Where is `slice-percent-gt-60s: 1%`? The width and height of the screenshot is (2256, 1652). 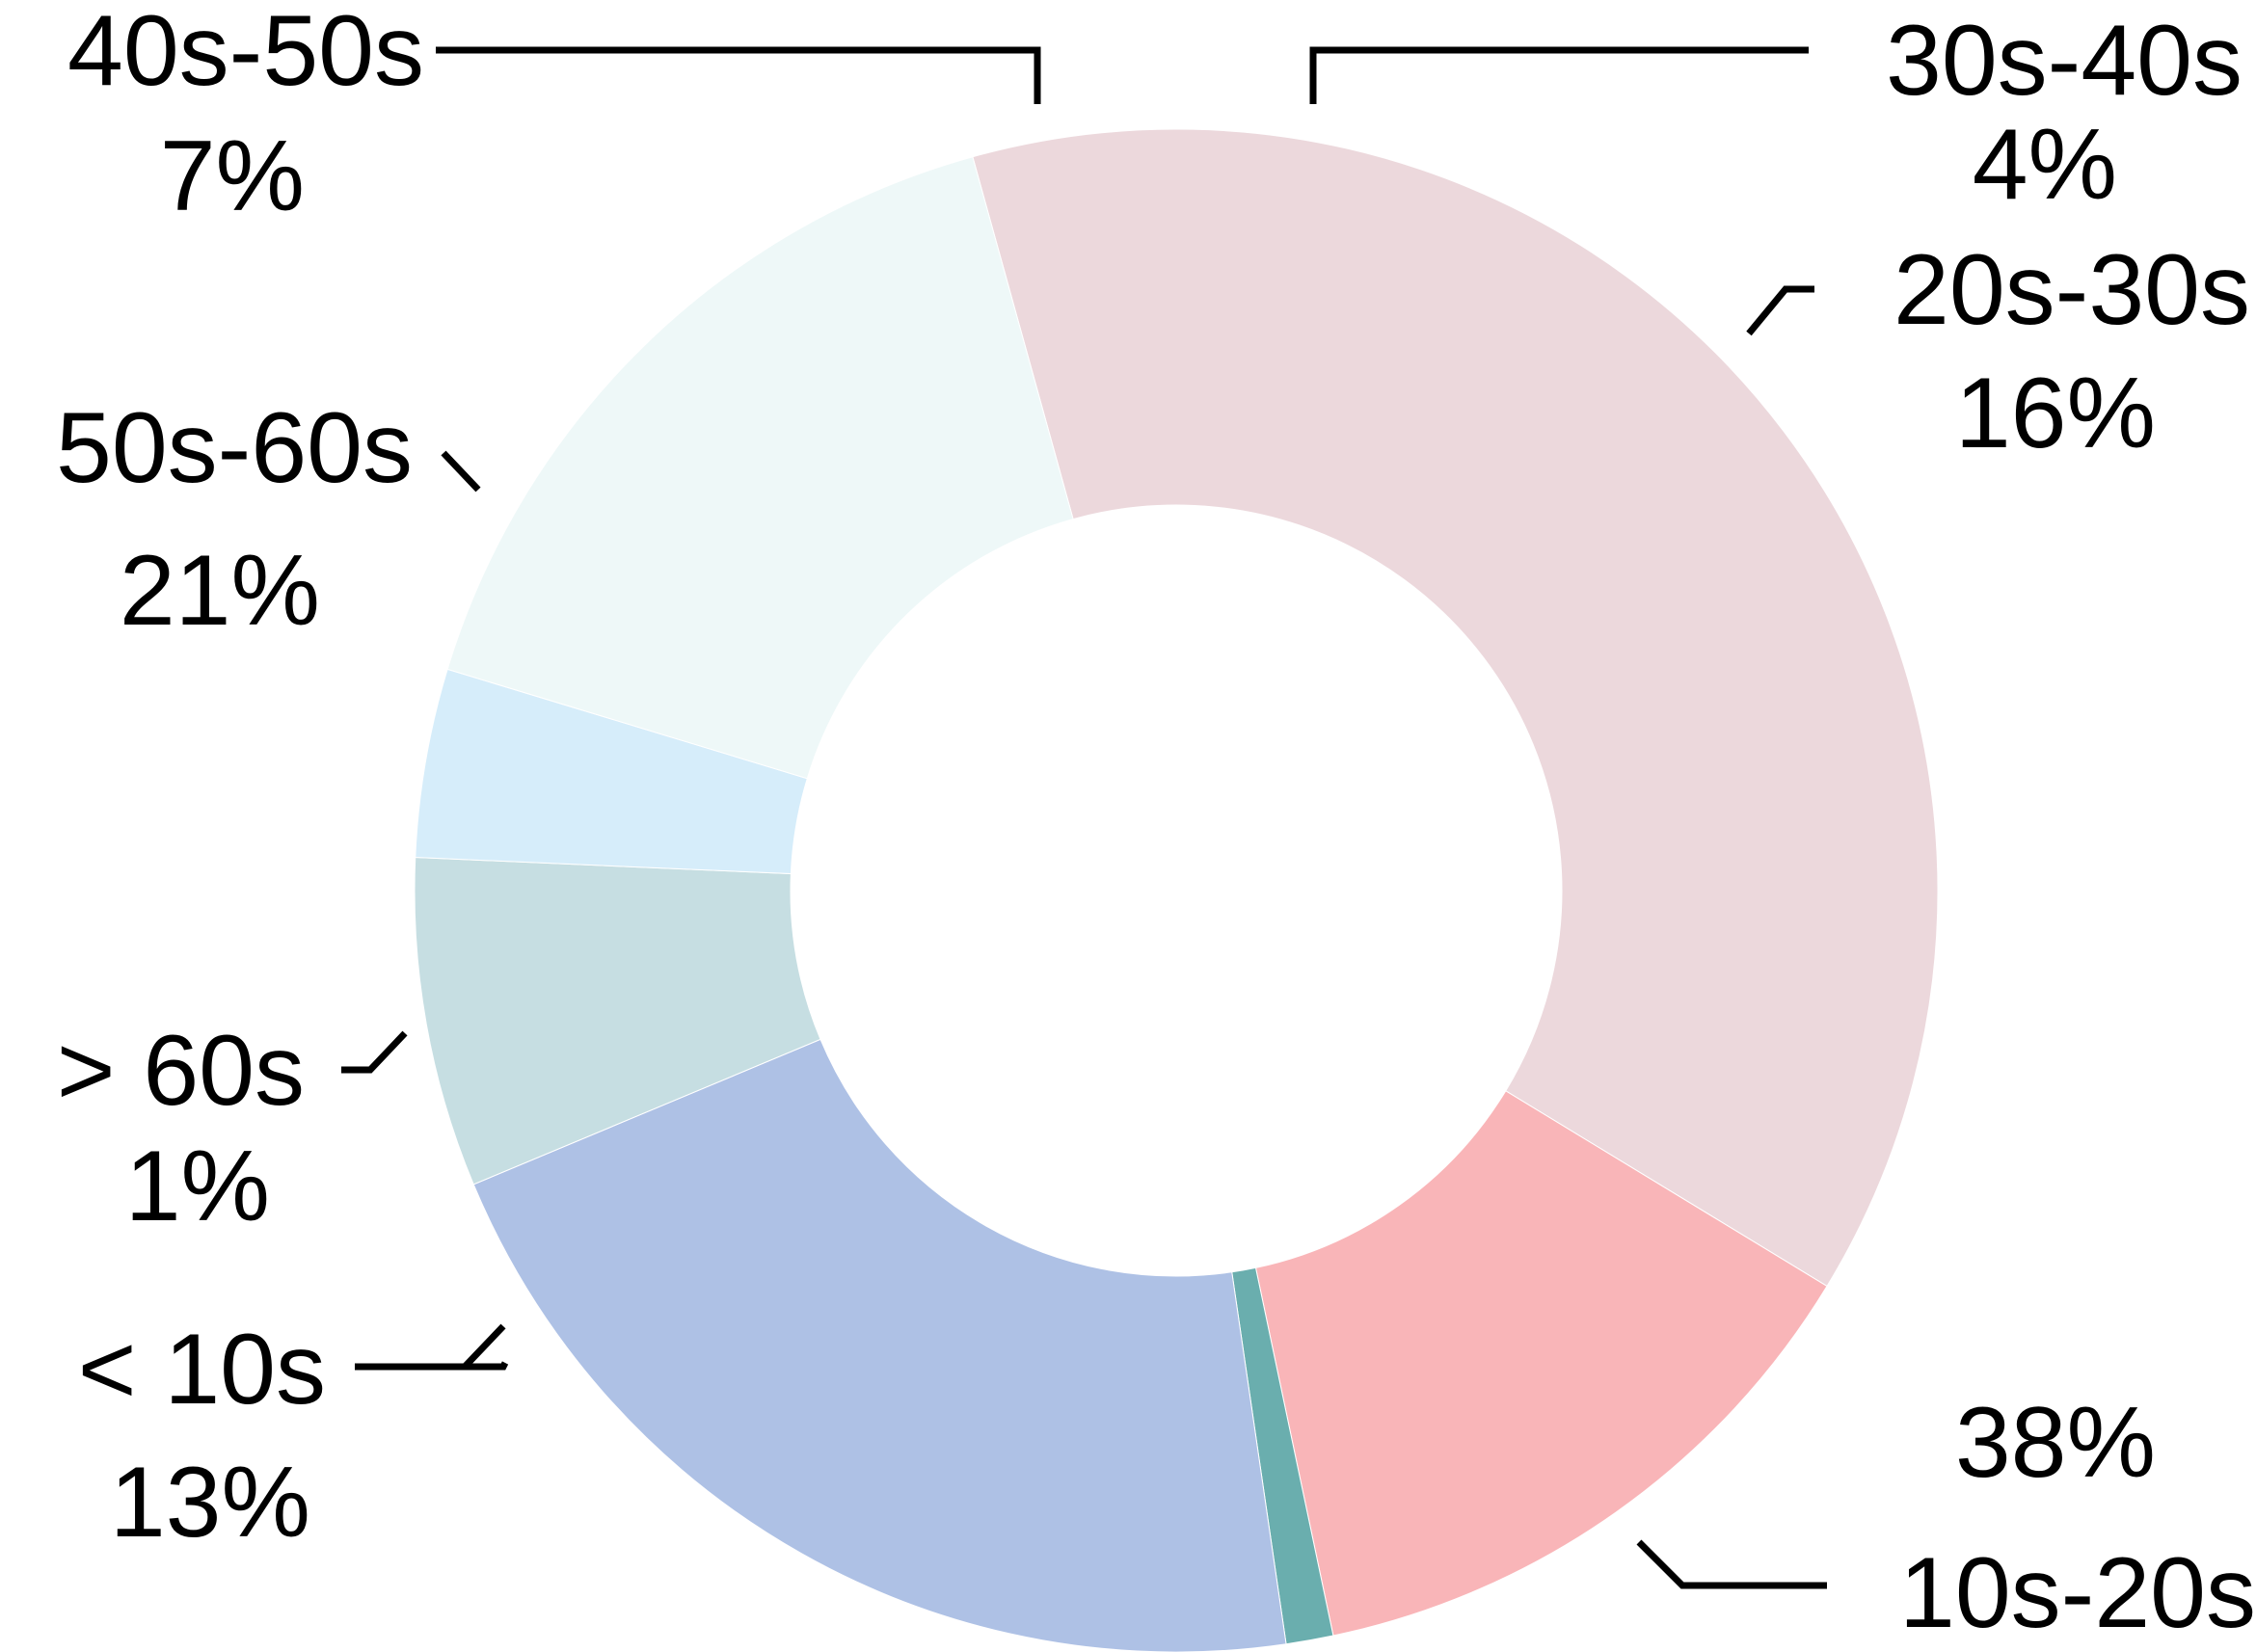
slice-percent-gt-60s: 1% is located at coordinates (197, 1186).